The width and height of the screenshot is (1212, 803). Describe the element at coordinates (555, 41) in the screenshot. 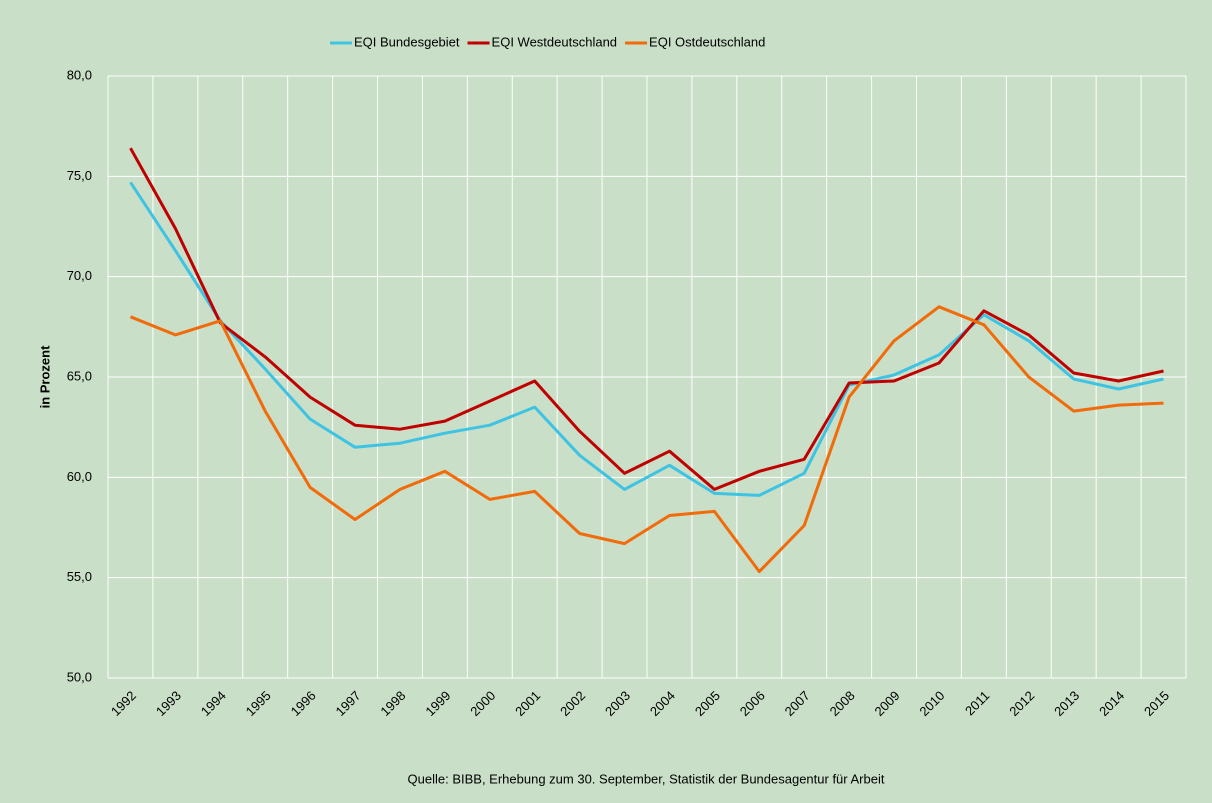

I see `legend-label: EQI Westdeutschland` at that location.